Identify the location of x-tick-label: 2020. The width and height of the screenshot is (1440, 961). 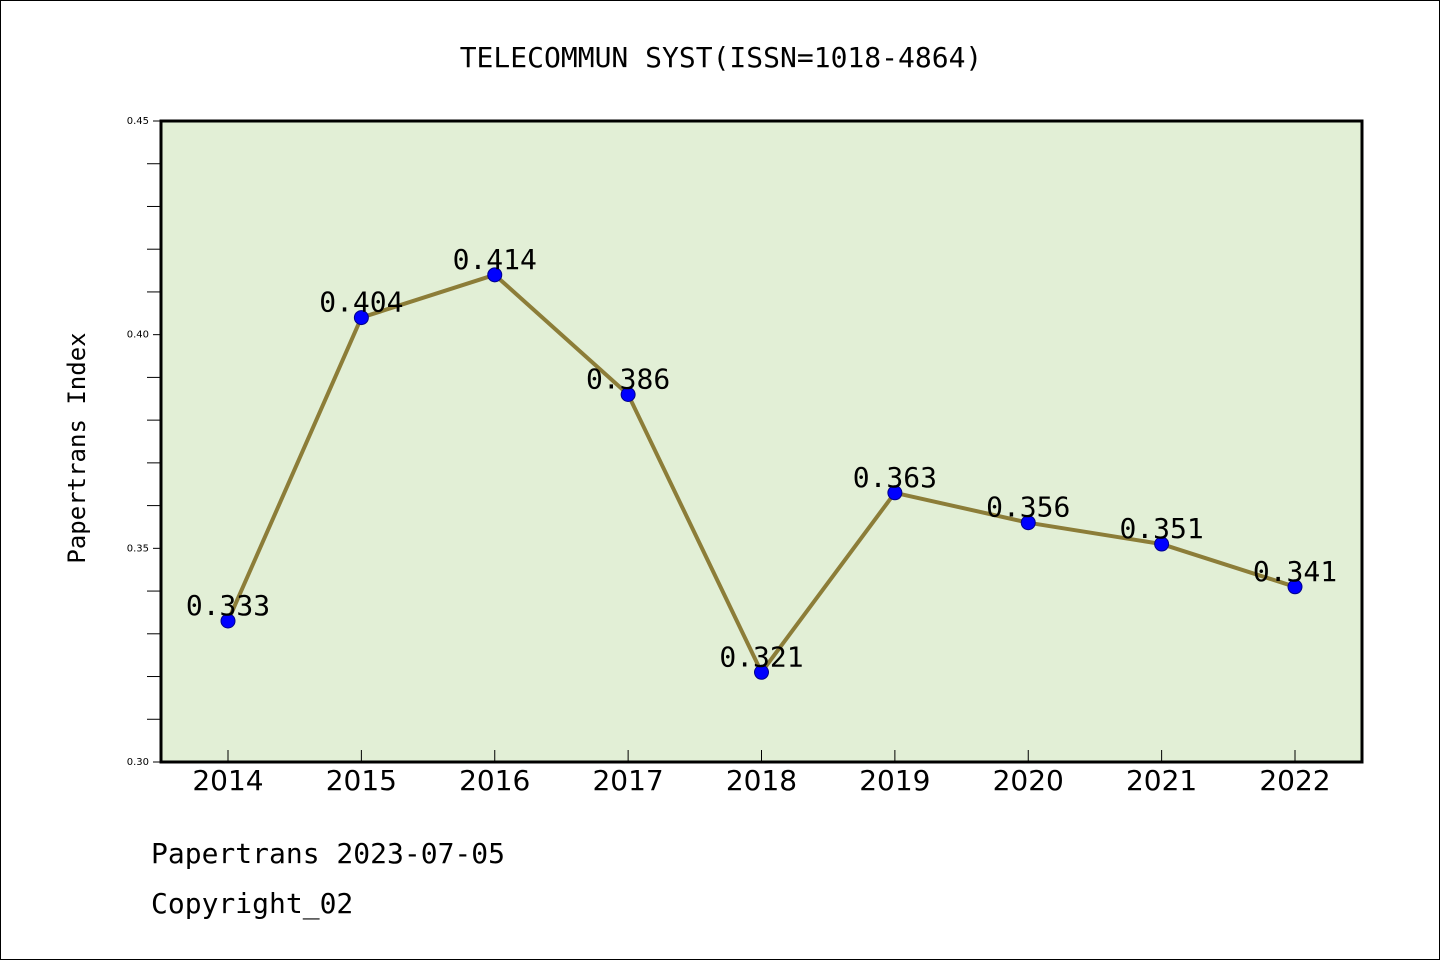
(1028, 780).